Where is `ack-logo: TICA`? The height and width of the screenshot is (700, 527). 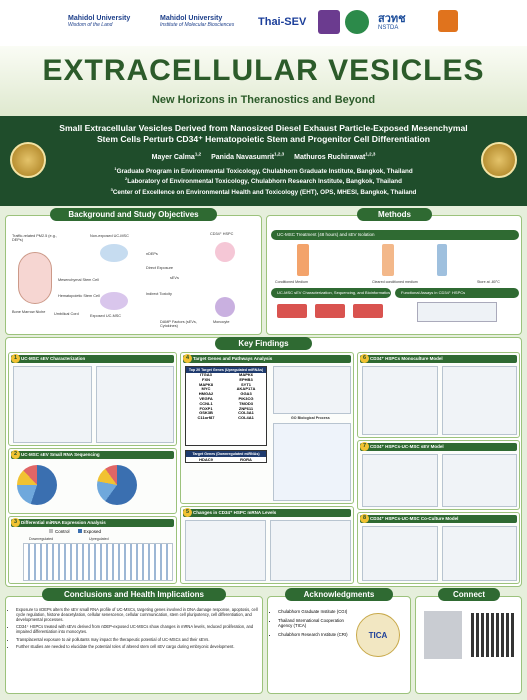
ack-logo: TICA is located at coordinates (378, 635).